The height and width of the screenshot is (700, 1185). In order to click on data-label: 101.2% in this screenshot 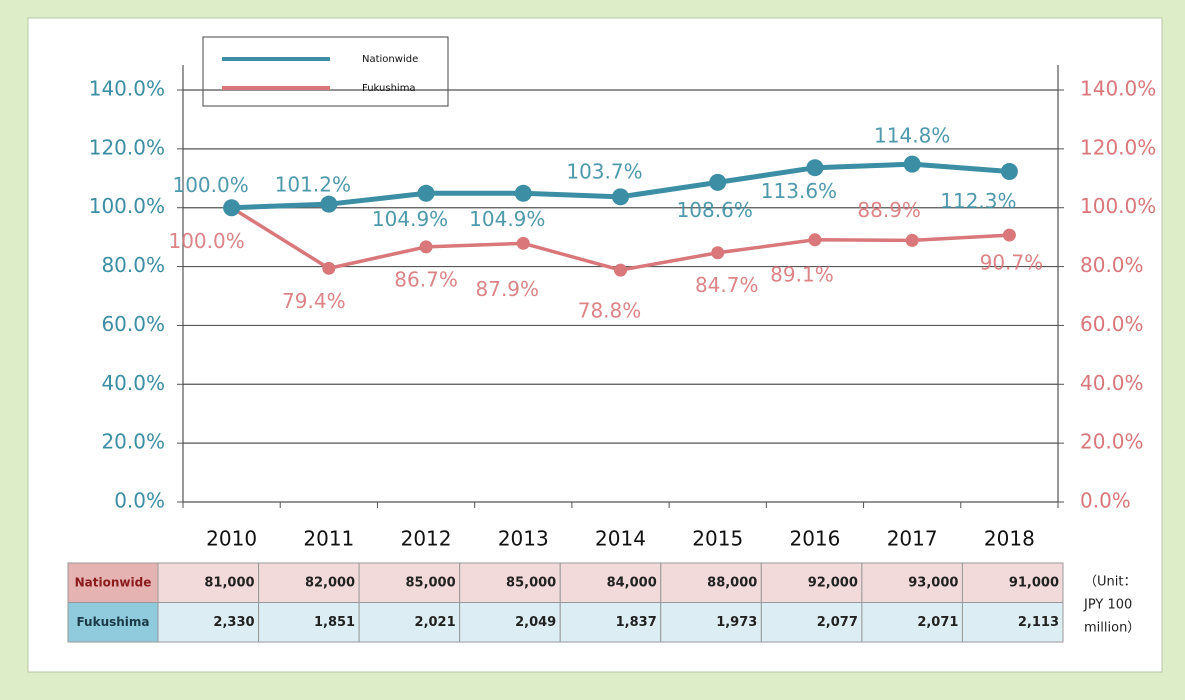, I will do `click(313, 185)`.